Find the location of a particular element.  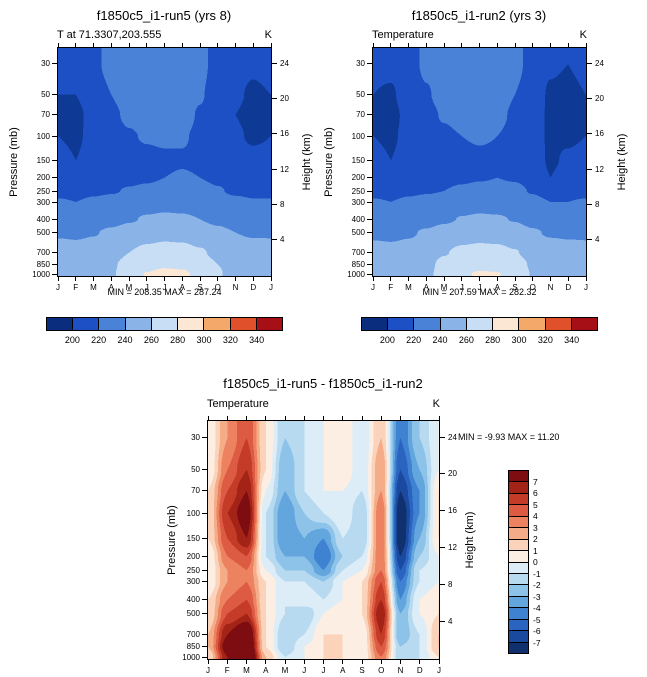

colorbar-tick-label: 200 is located at coordinates (72, 340).